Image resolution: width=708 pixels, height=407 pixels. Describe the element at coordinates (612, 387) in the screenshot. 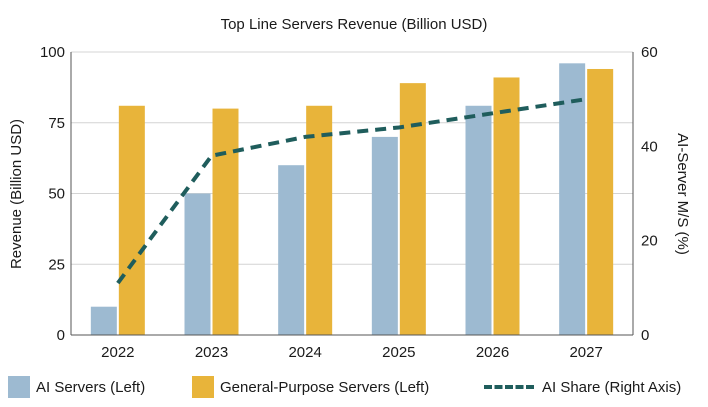

I see `legend-label-ai-share: AI Share (Right Axis)` at that location.